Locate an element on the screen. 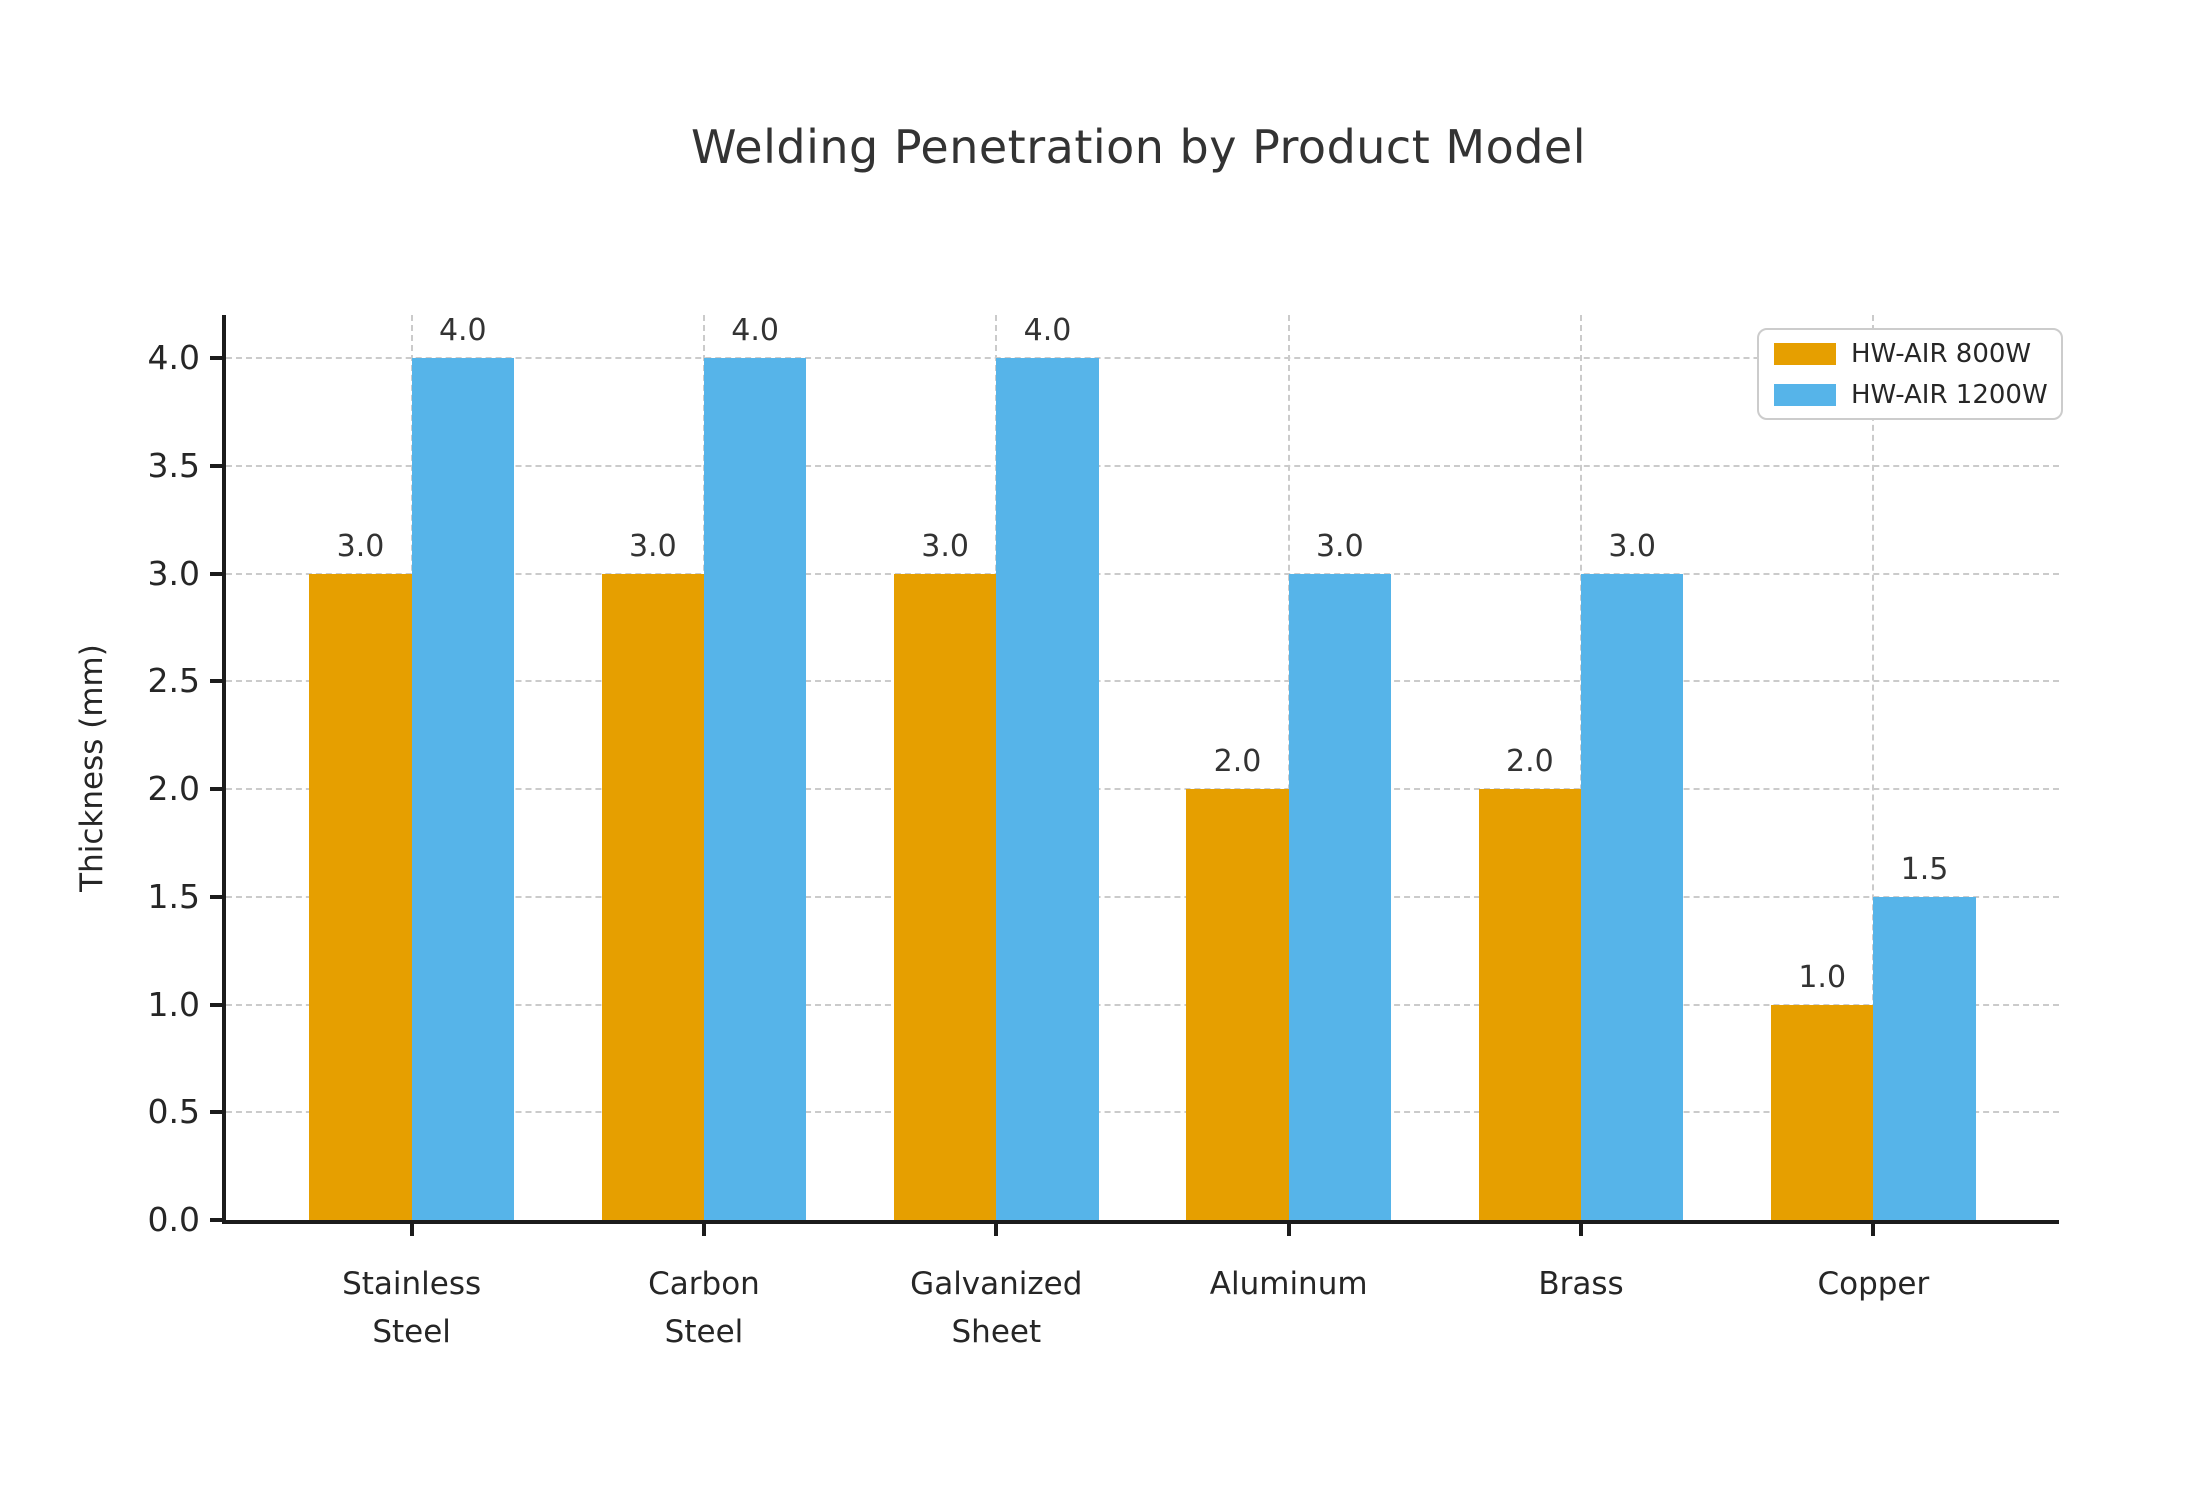  y-tick-label: 3.5 is located at coordinates (173, 465).